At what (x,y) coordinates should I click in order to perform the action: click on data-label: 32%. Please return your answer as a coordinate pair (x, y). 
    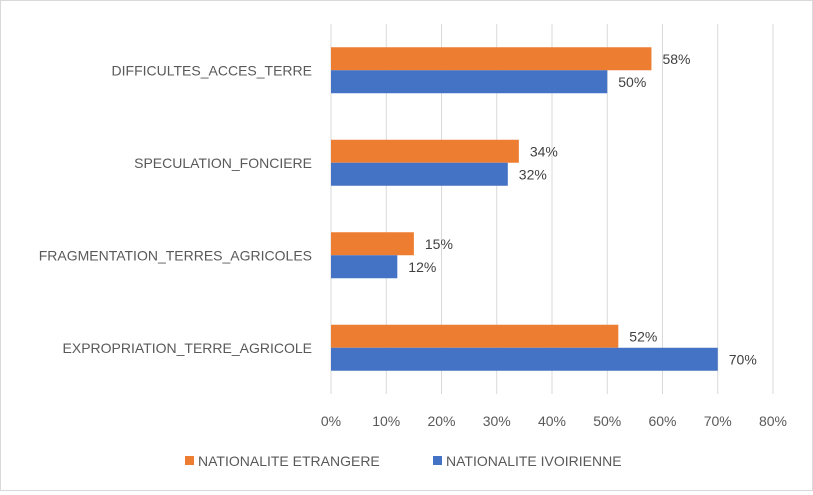
    Looking at the image, I should click on (533, 174).